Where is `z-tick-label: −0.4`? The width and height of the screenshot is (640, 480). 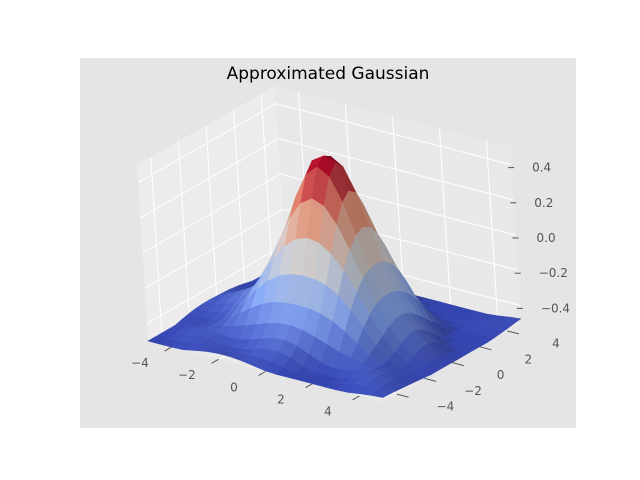 z-tick-label: −0.4 is located at coordinates (555, 308).